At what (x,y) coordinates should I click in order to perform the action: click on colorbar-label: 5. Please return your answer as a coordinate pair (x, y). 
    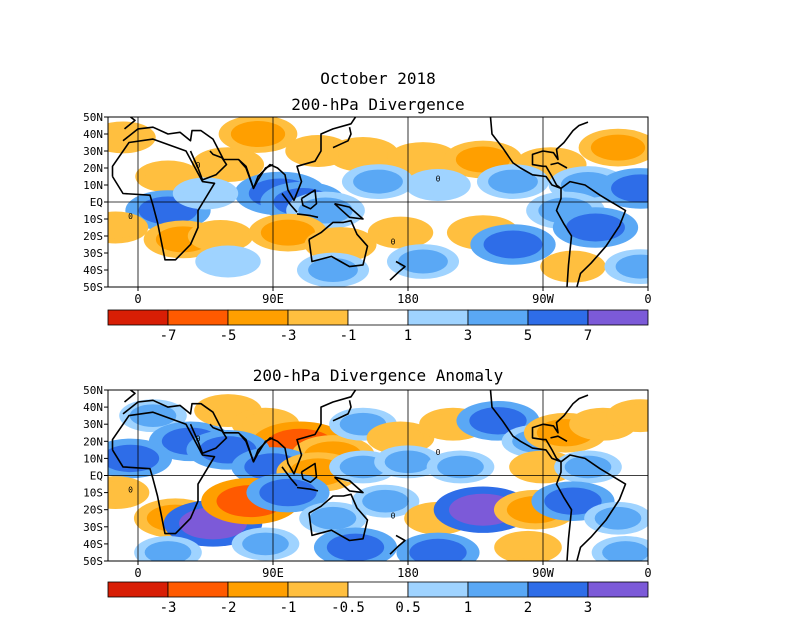
    Looking at the image, I should click on (528, 336).